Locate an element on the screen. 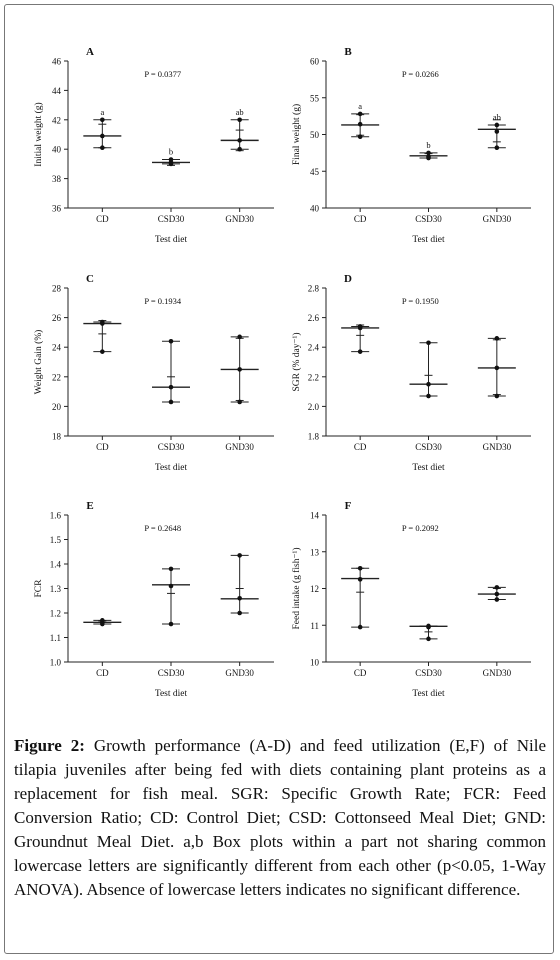 This screenshot has height=960, width=560. p-value-label: P = 0.2092 is located at coordinates (420, 528).